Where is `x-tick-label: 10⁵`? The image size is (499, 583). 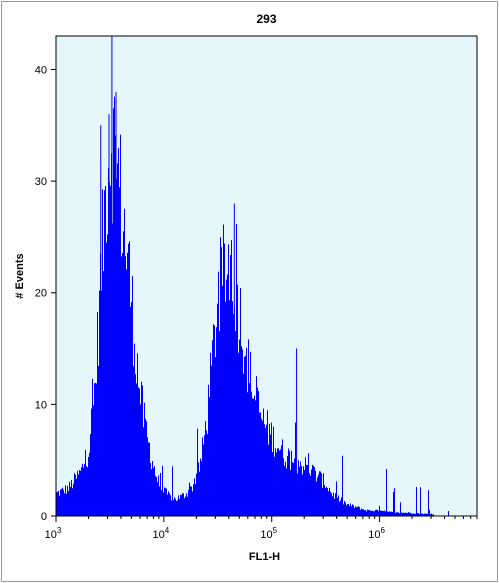 x-tick-label: 10⁵ is located at coordinates (268, 533).